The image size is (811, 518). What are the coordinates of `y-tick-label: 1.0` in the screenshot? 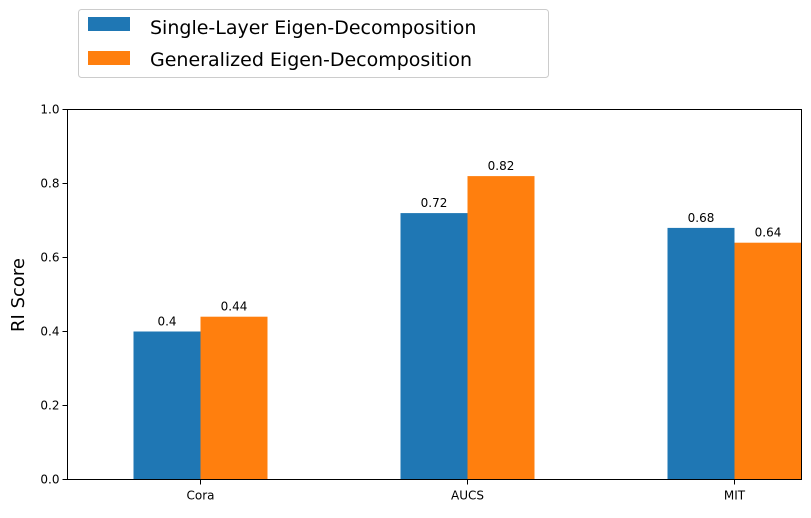 It's located at (49, 110).